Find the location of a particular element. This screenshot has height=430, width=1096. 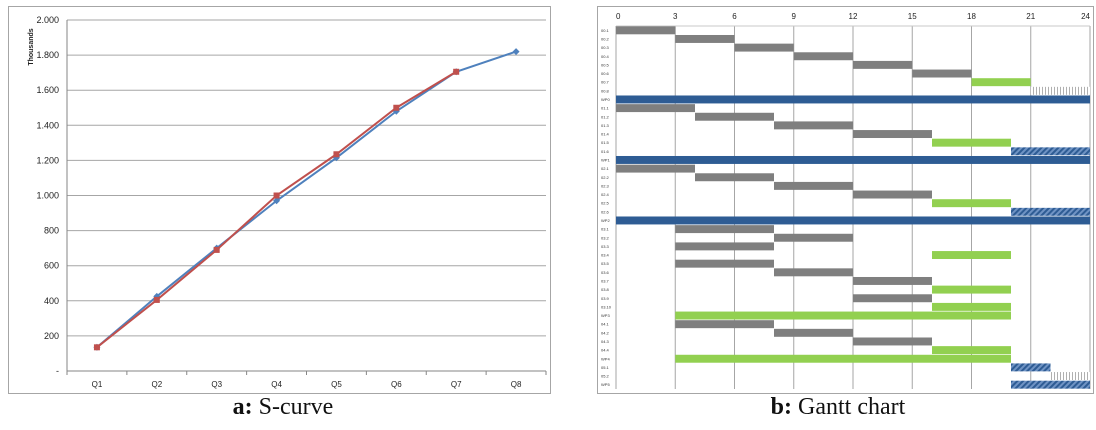

task-label: 01.2 is located at coordinates (605, 116).